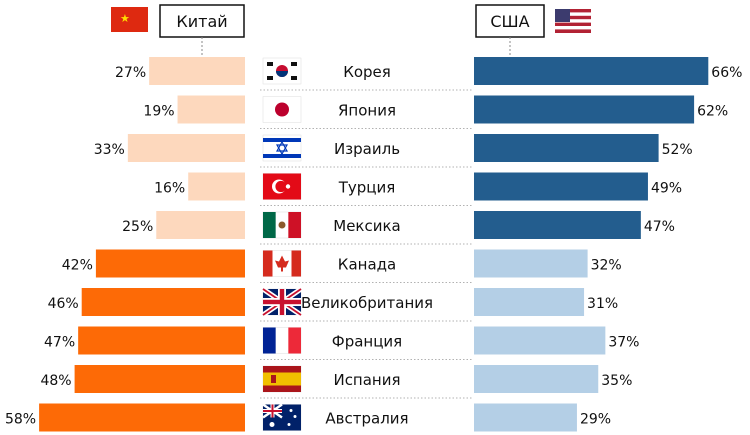 The image size is (750, 435). I want to click on china-flag-icon: ★, so click(129, 19).